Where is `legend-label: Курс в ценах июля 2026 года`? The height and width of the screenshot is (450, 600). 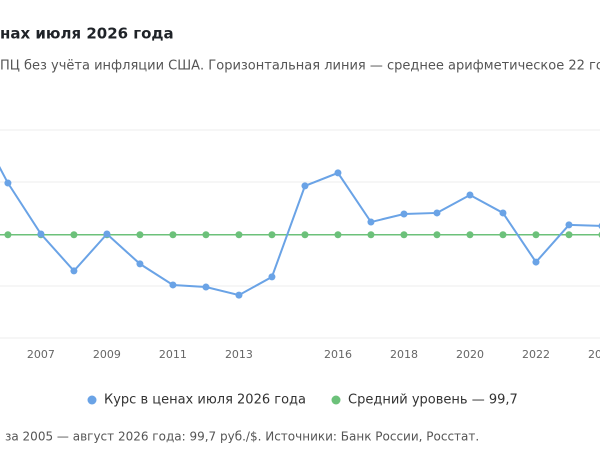 legend-label: Курс в ценах июля 2026 года is located at coordinates (205, 400).